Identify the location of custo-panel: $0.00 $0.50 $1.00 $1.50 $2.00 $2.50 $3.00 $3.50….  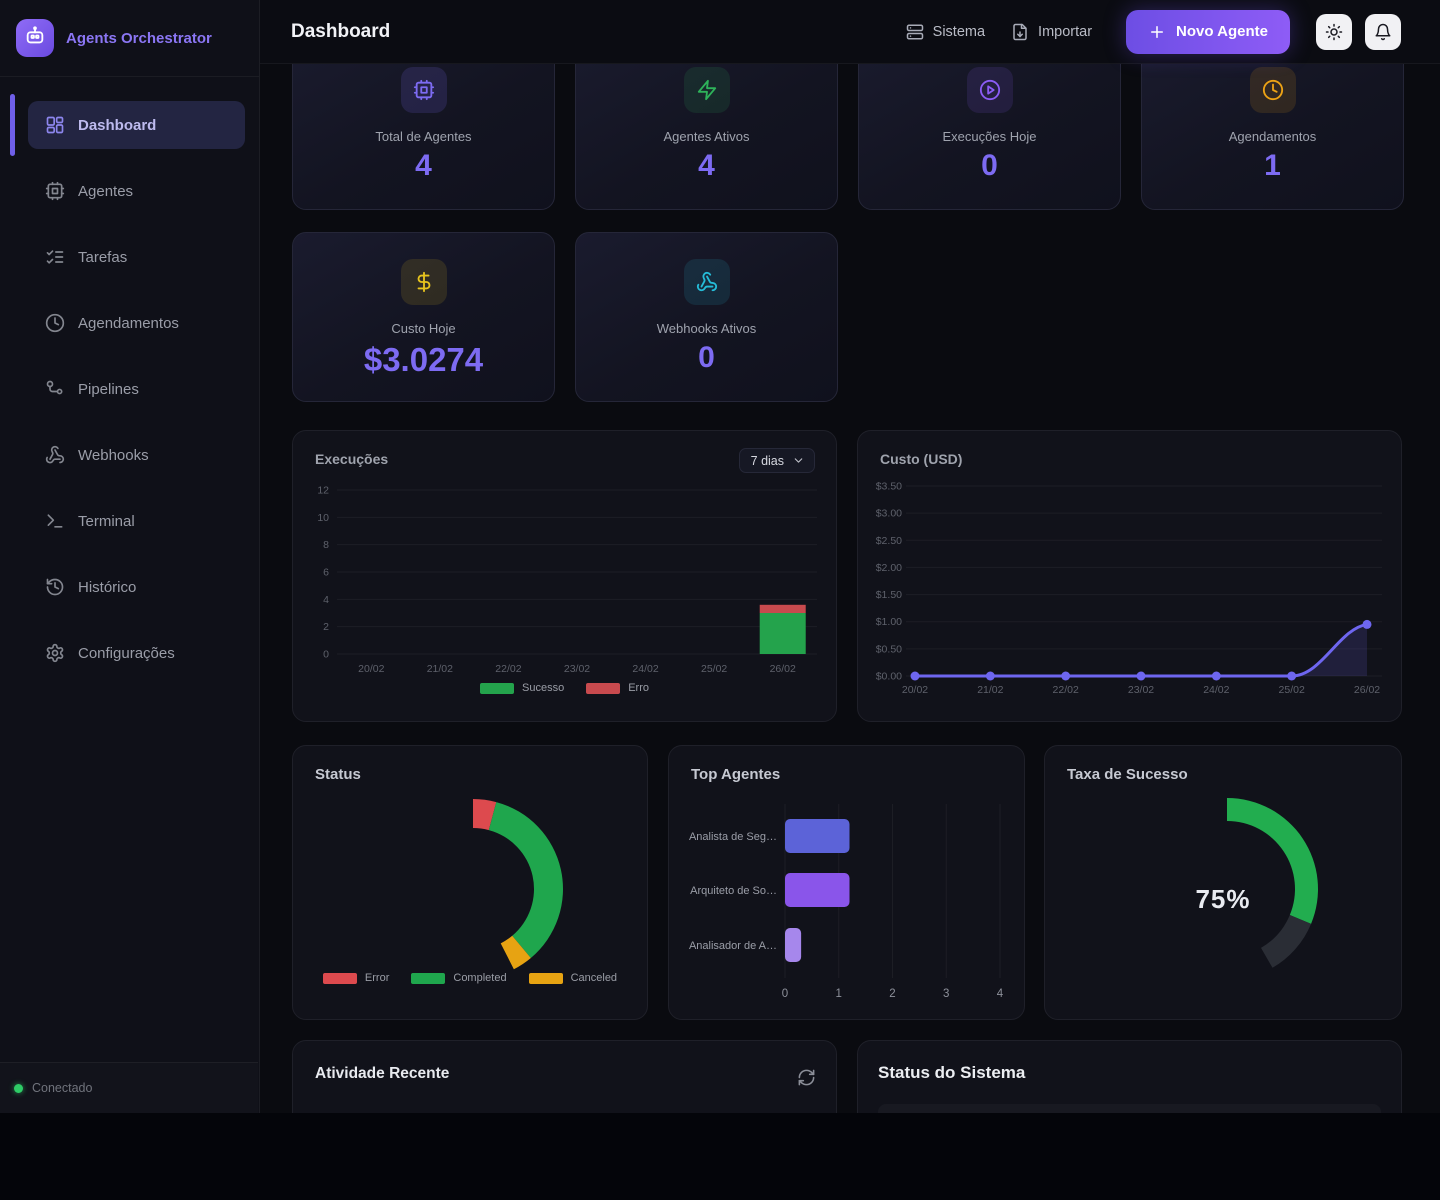
(1129, 576).